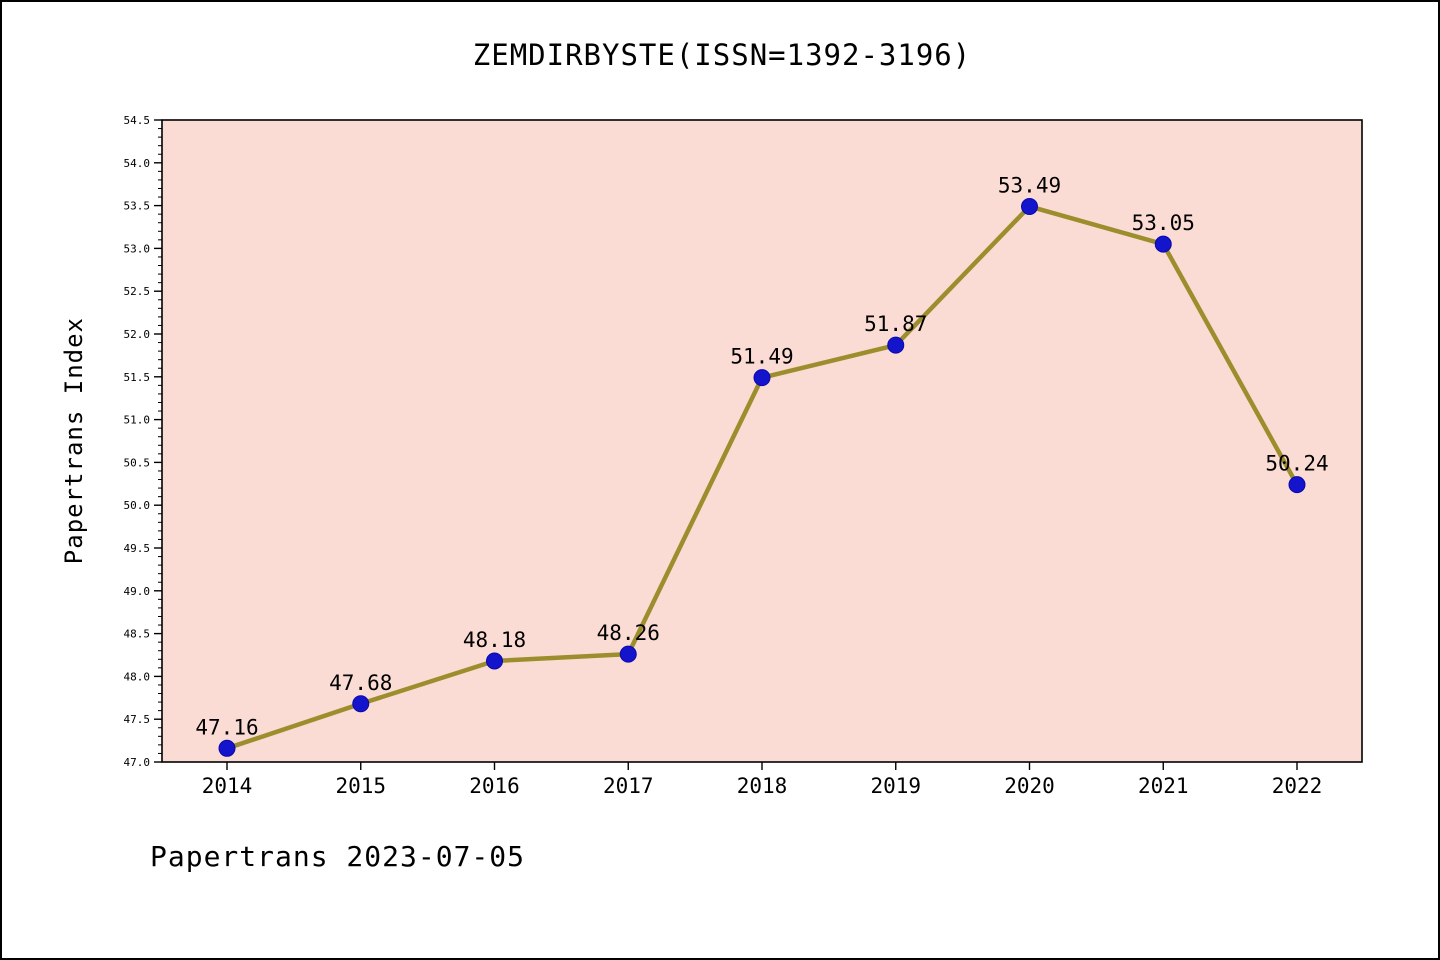  I want to click on y-tick-label: 51.0, so click(137, 420).